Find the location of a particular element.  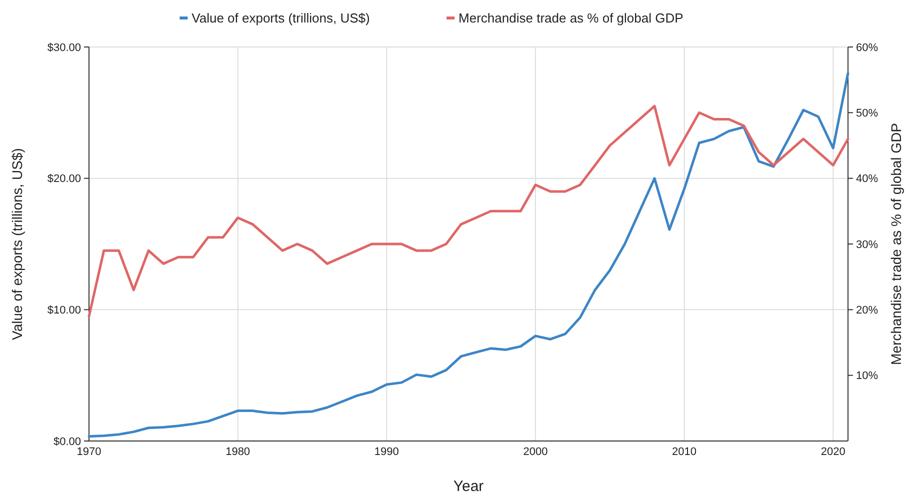

x-tick-label: 2010 is located at coordinates (684, 452).